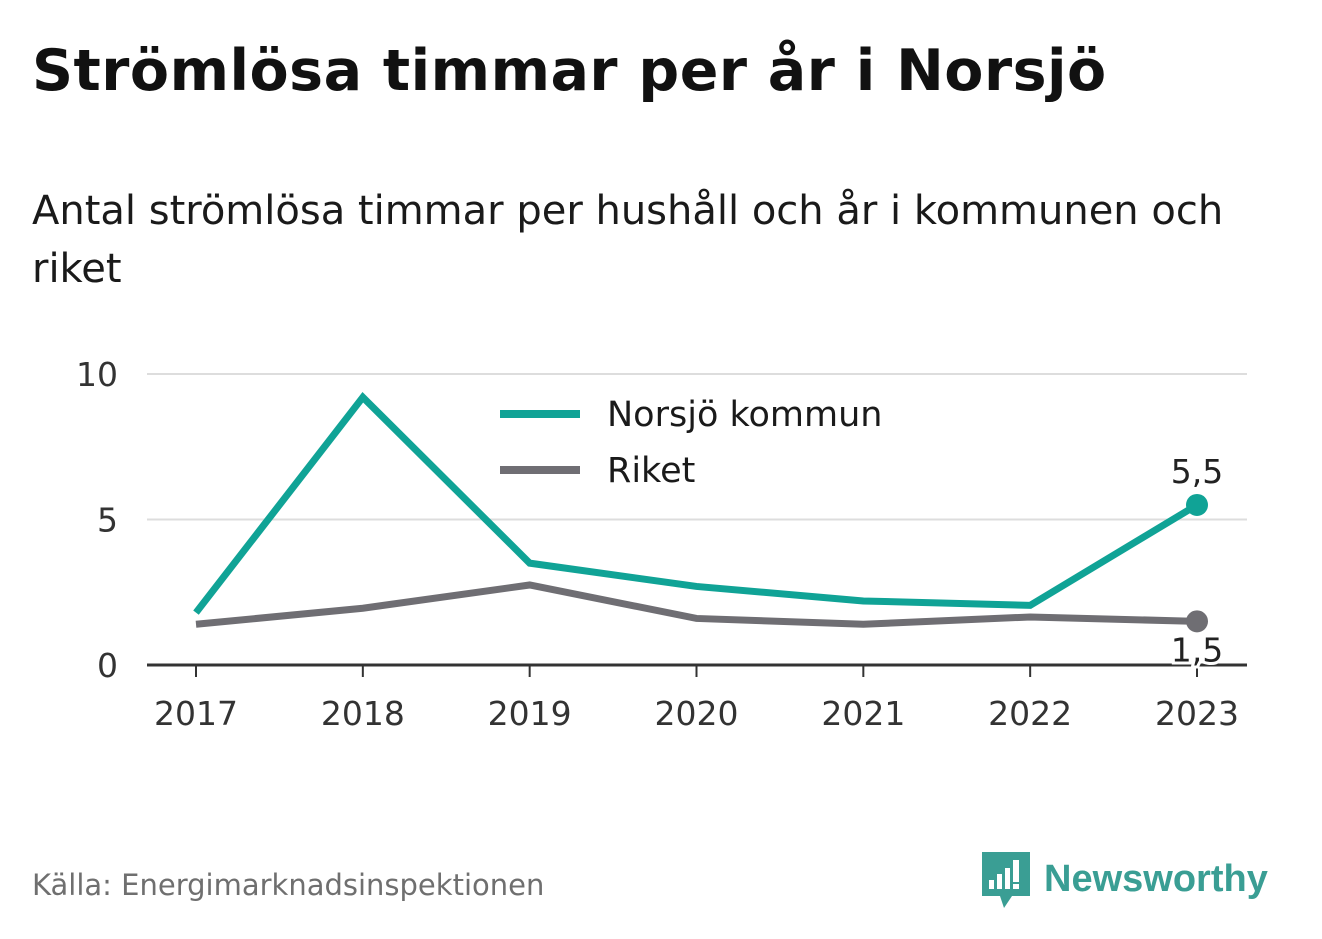 The image size is (1322, 939). What do you see at coordinates (107, 520) in the screenshot?
I see `y-tick-label: 5` at bounding box center [107, 520].